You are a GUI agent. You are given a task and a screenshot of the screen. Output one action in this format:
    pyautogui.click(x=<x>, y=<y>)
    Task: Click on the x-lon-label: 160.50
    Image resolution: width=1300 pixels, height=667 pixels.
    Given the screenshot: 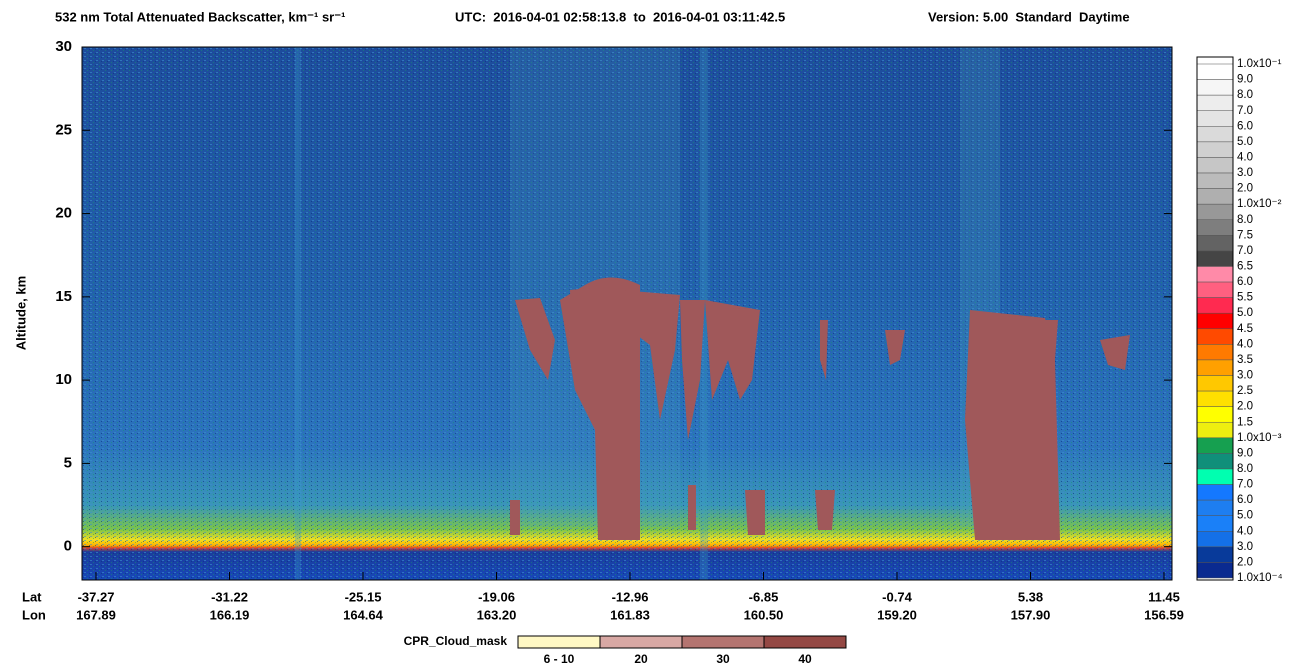 What is the action you would take?
    pyautogui.click(x=764, y=614)
    